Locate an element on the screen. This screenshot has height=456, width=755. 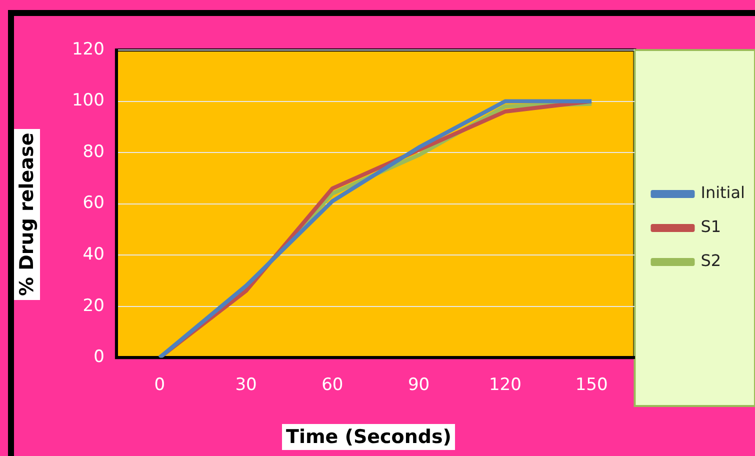
x-tick-label: 0 is located at coordinates (160, 385).